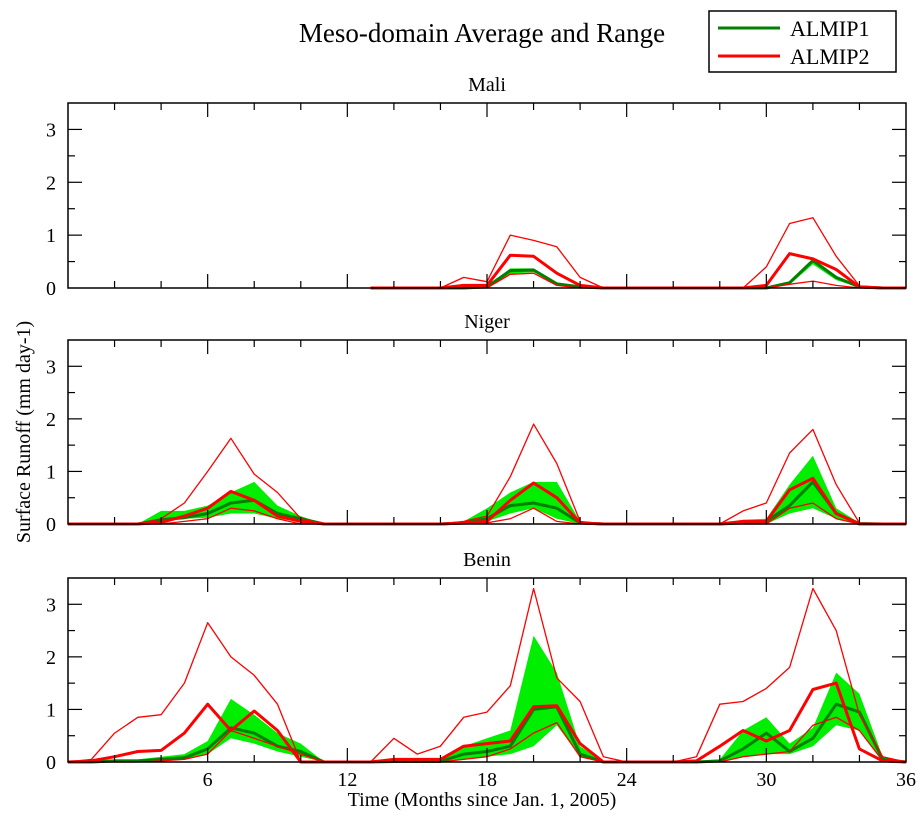 The image size is (922, 820). I want to click on almip2-mean-line, so click(487, 722).